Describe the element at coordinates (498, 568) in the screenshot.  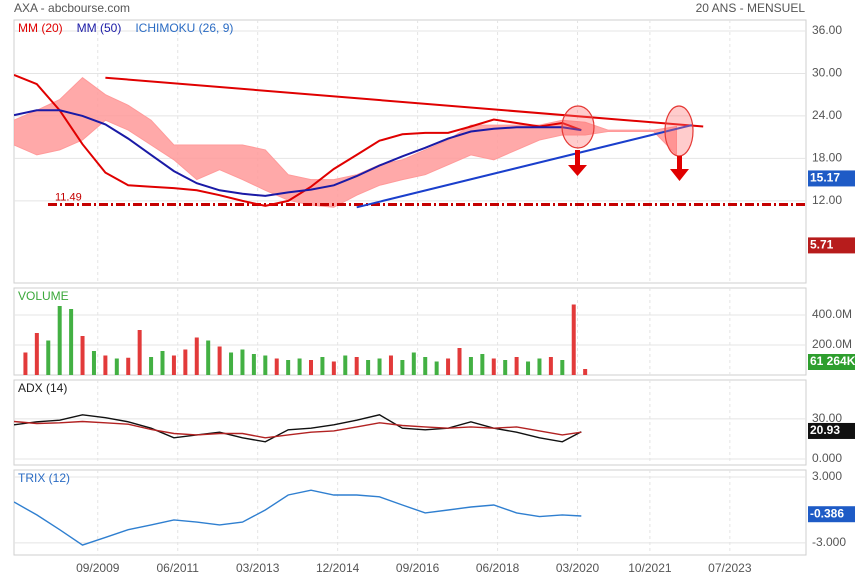
I see `x-tick-label: 06/2018` at that location.